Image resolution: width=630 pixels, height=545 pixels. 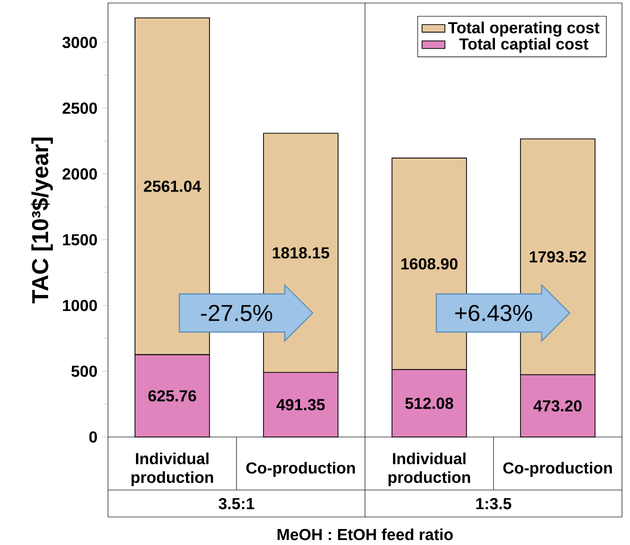 I want to click on data-label: 2561.04, so click(x=173, y=186).